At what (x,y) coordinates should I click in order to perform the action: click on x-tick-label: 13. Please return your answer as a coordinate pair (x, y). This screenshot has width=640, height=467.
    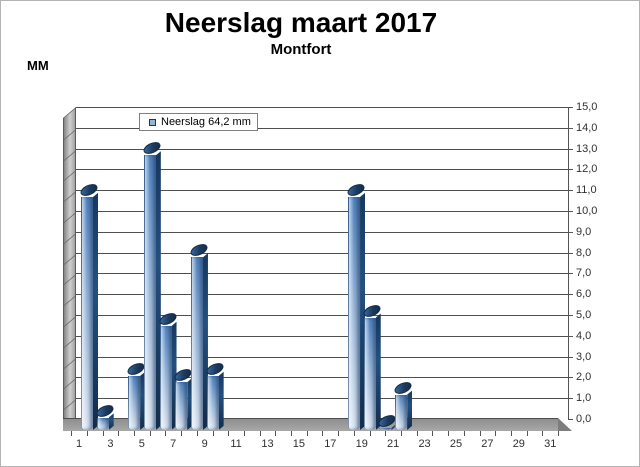
    Looking at the image, I should click on (267, 444).